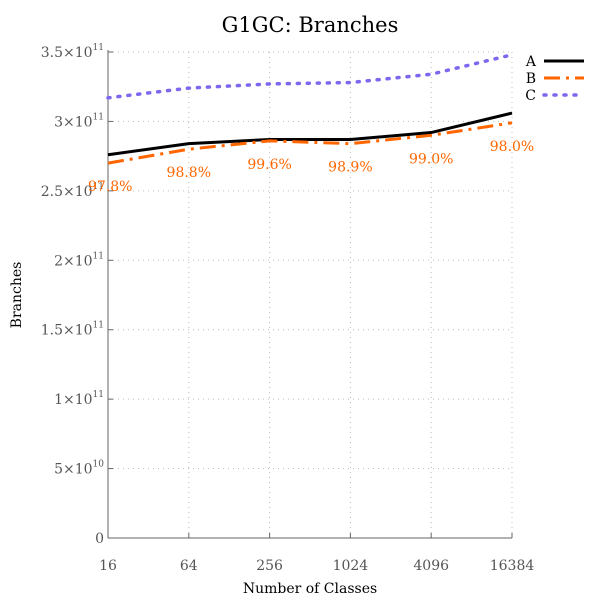 Image resolution: width=600 pixels, height=600 pixels. What do you see at coordinates (531, 79) in the screenshot?
I see `legend-label-B: B` at bounding box center [531, 79].